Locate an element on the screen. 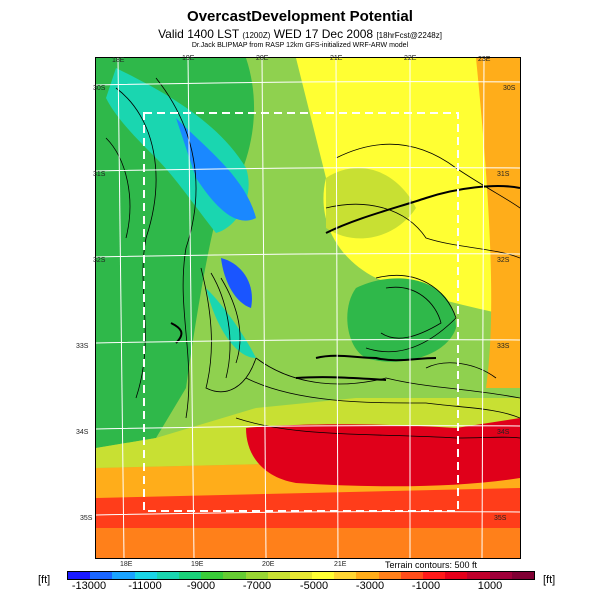  field-green-swirl is located at coordinates (401, 320).